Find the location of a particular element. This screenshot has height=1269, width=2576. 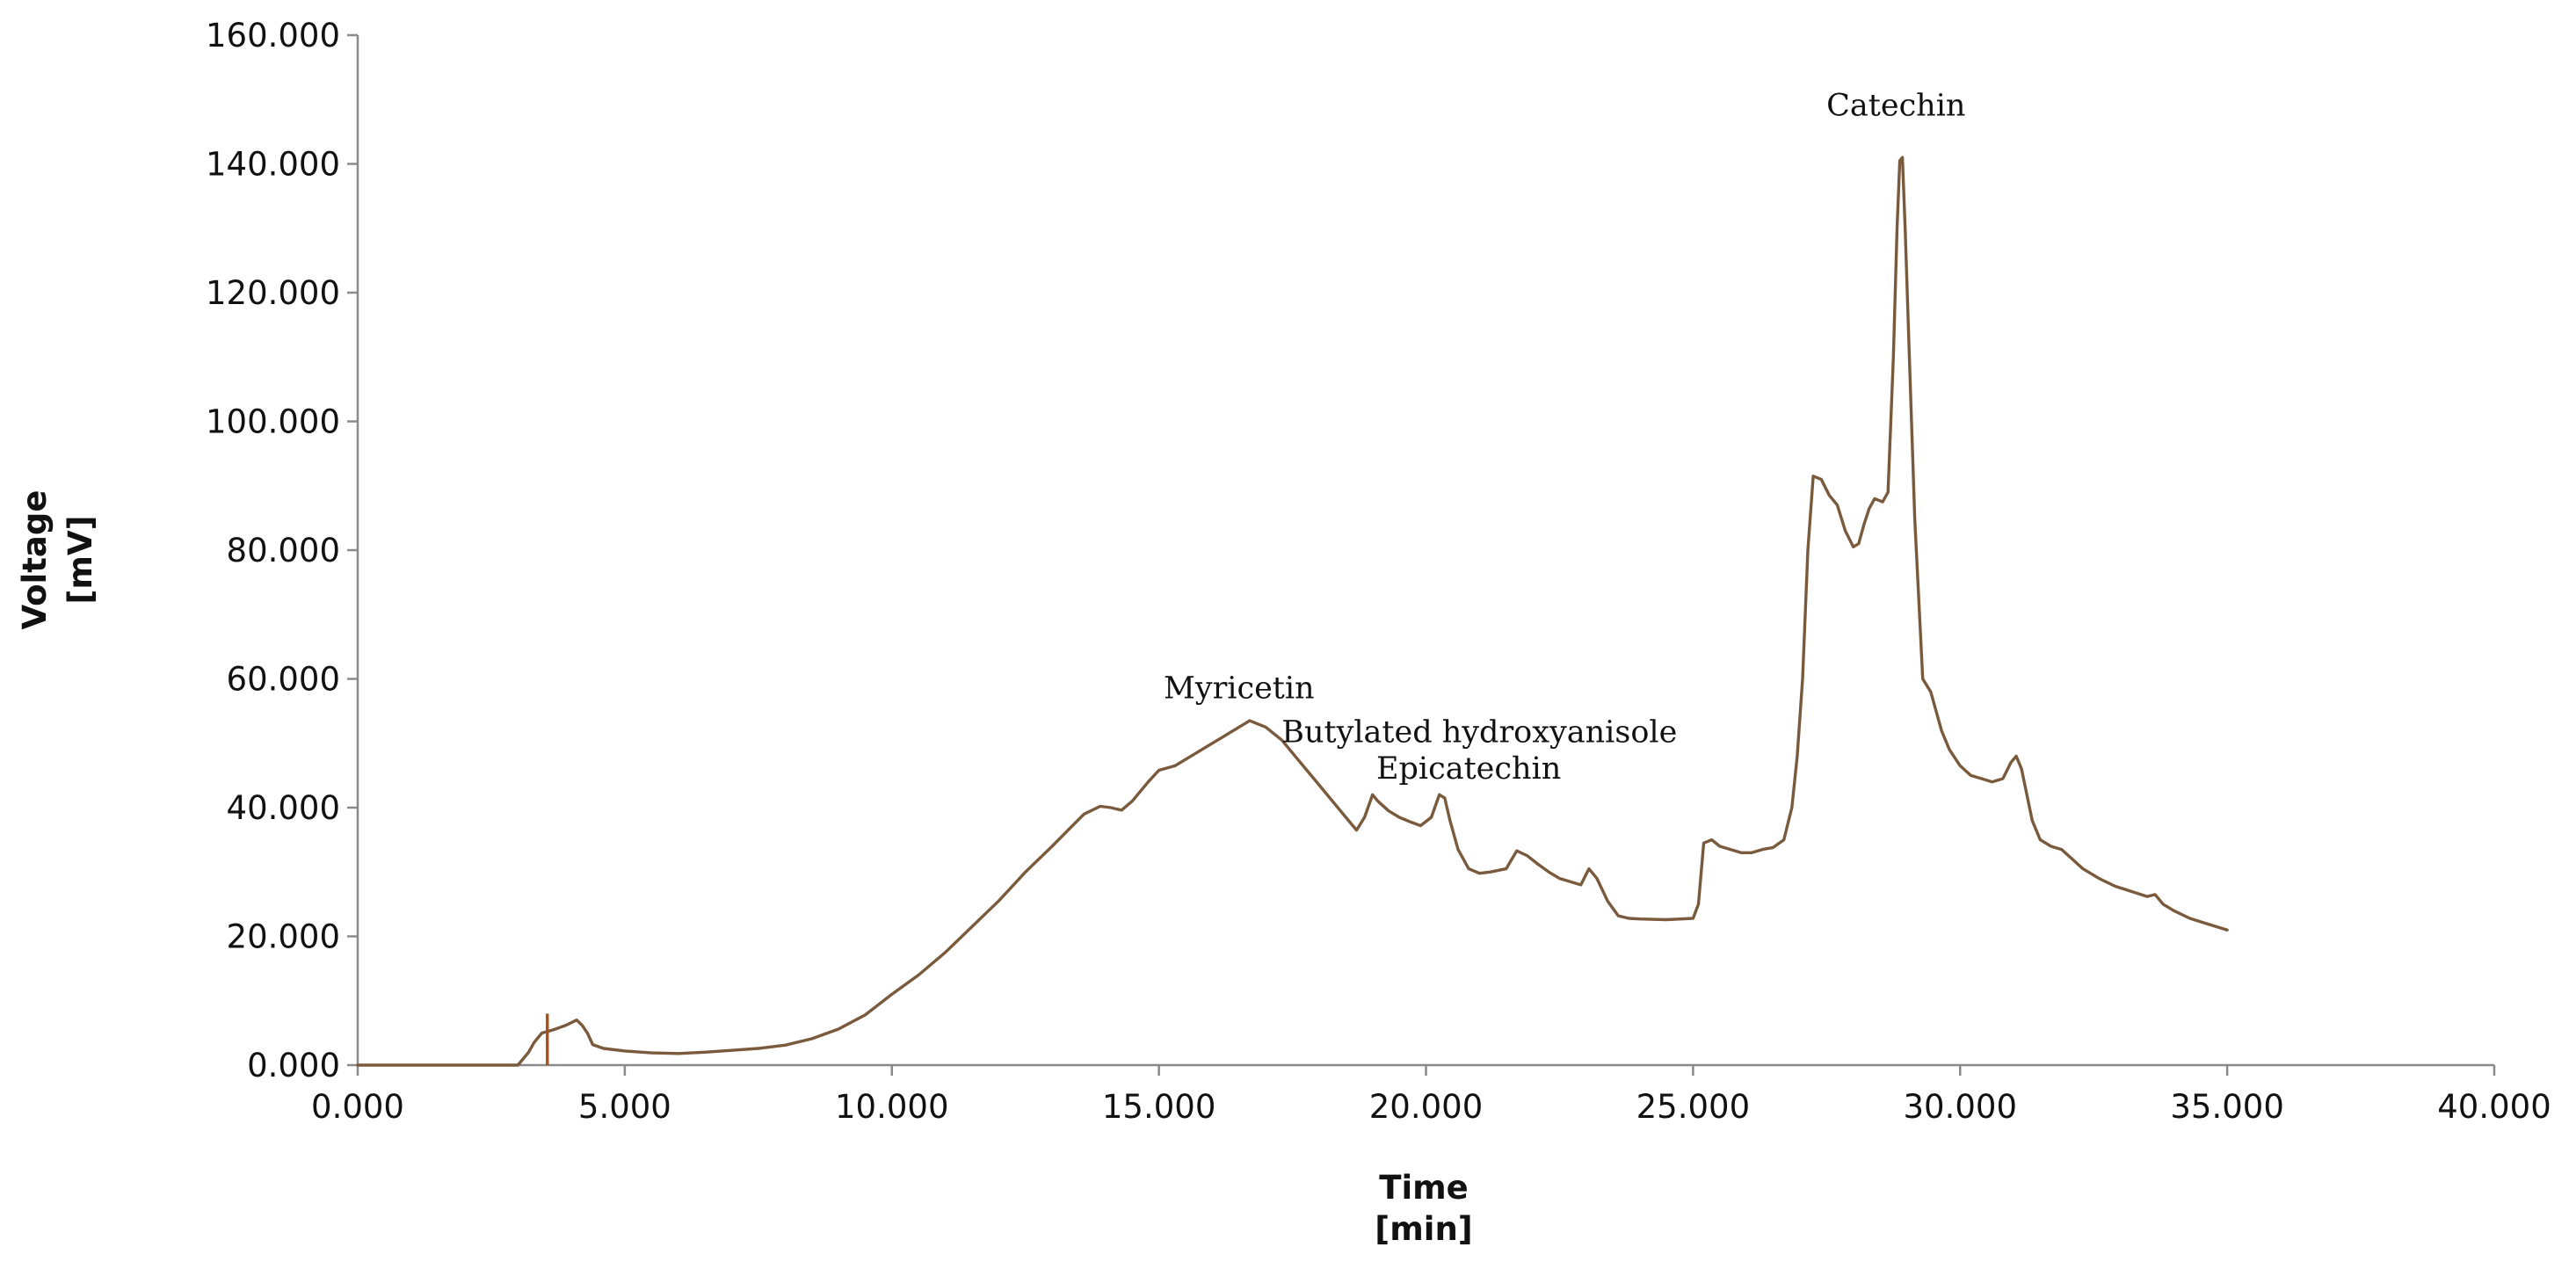

x-axis-title-unit: [min] is located at coordinates (1423, 1229).